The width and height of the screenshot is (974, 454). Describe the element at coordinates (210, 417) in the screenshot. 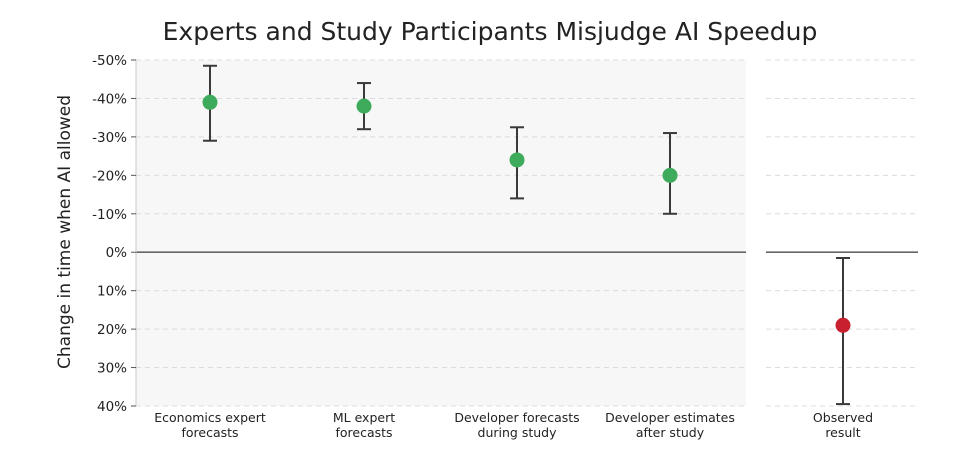

I see `x-category-label-line: Economics expert` at that location.